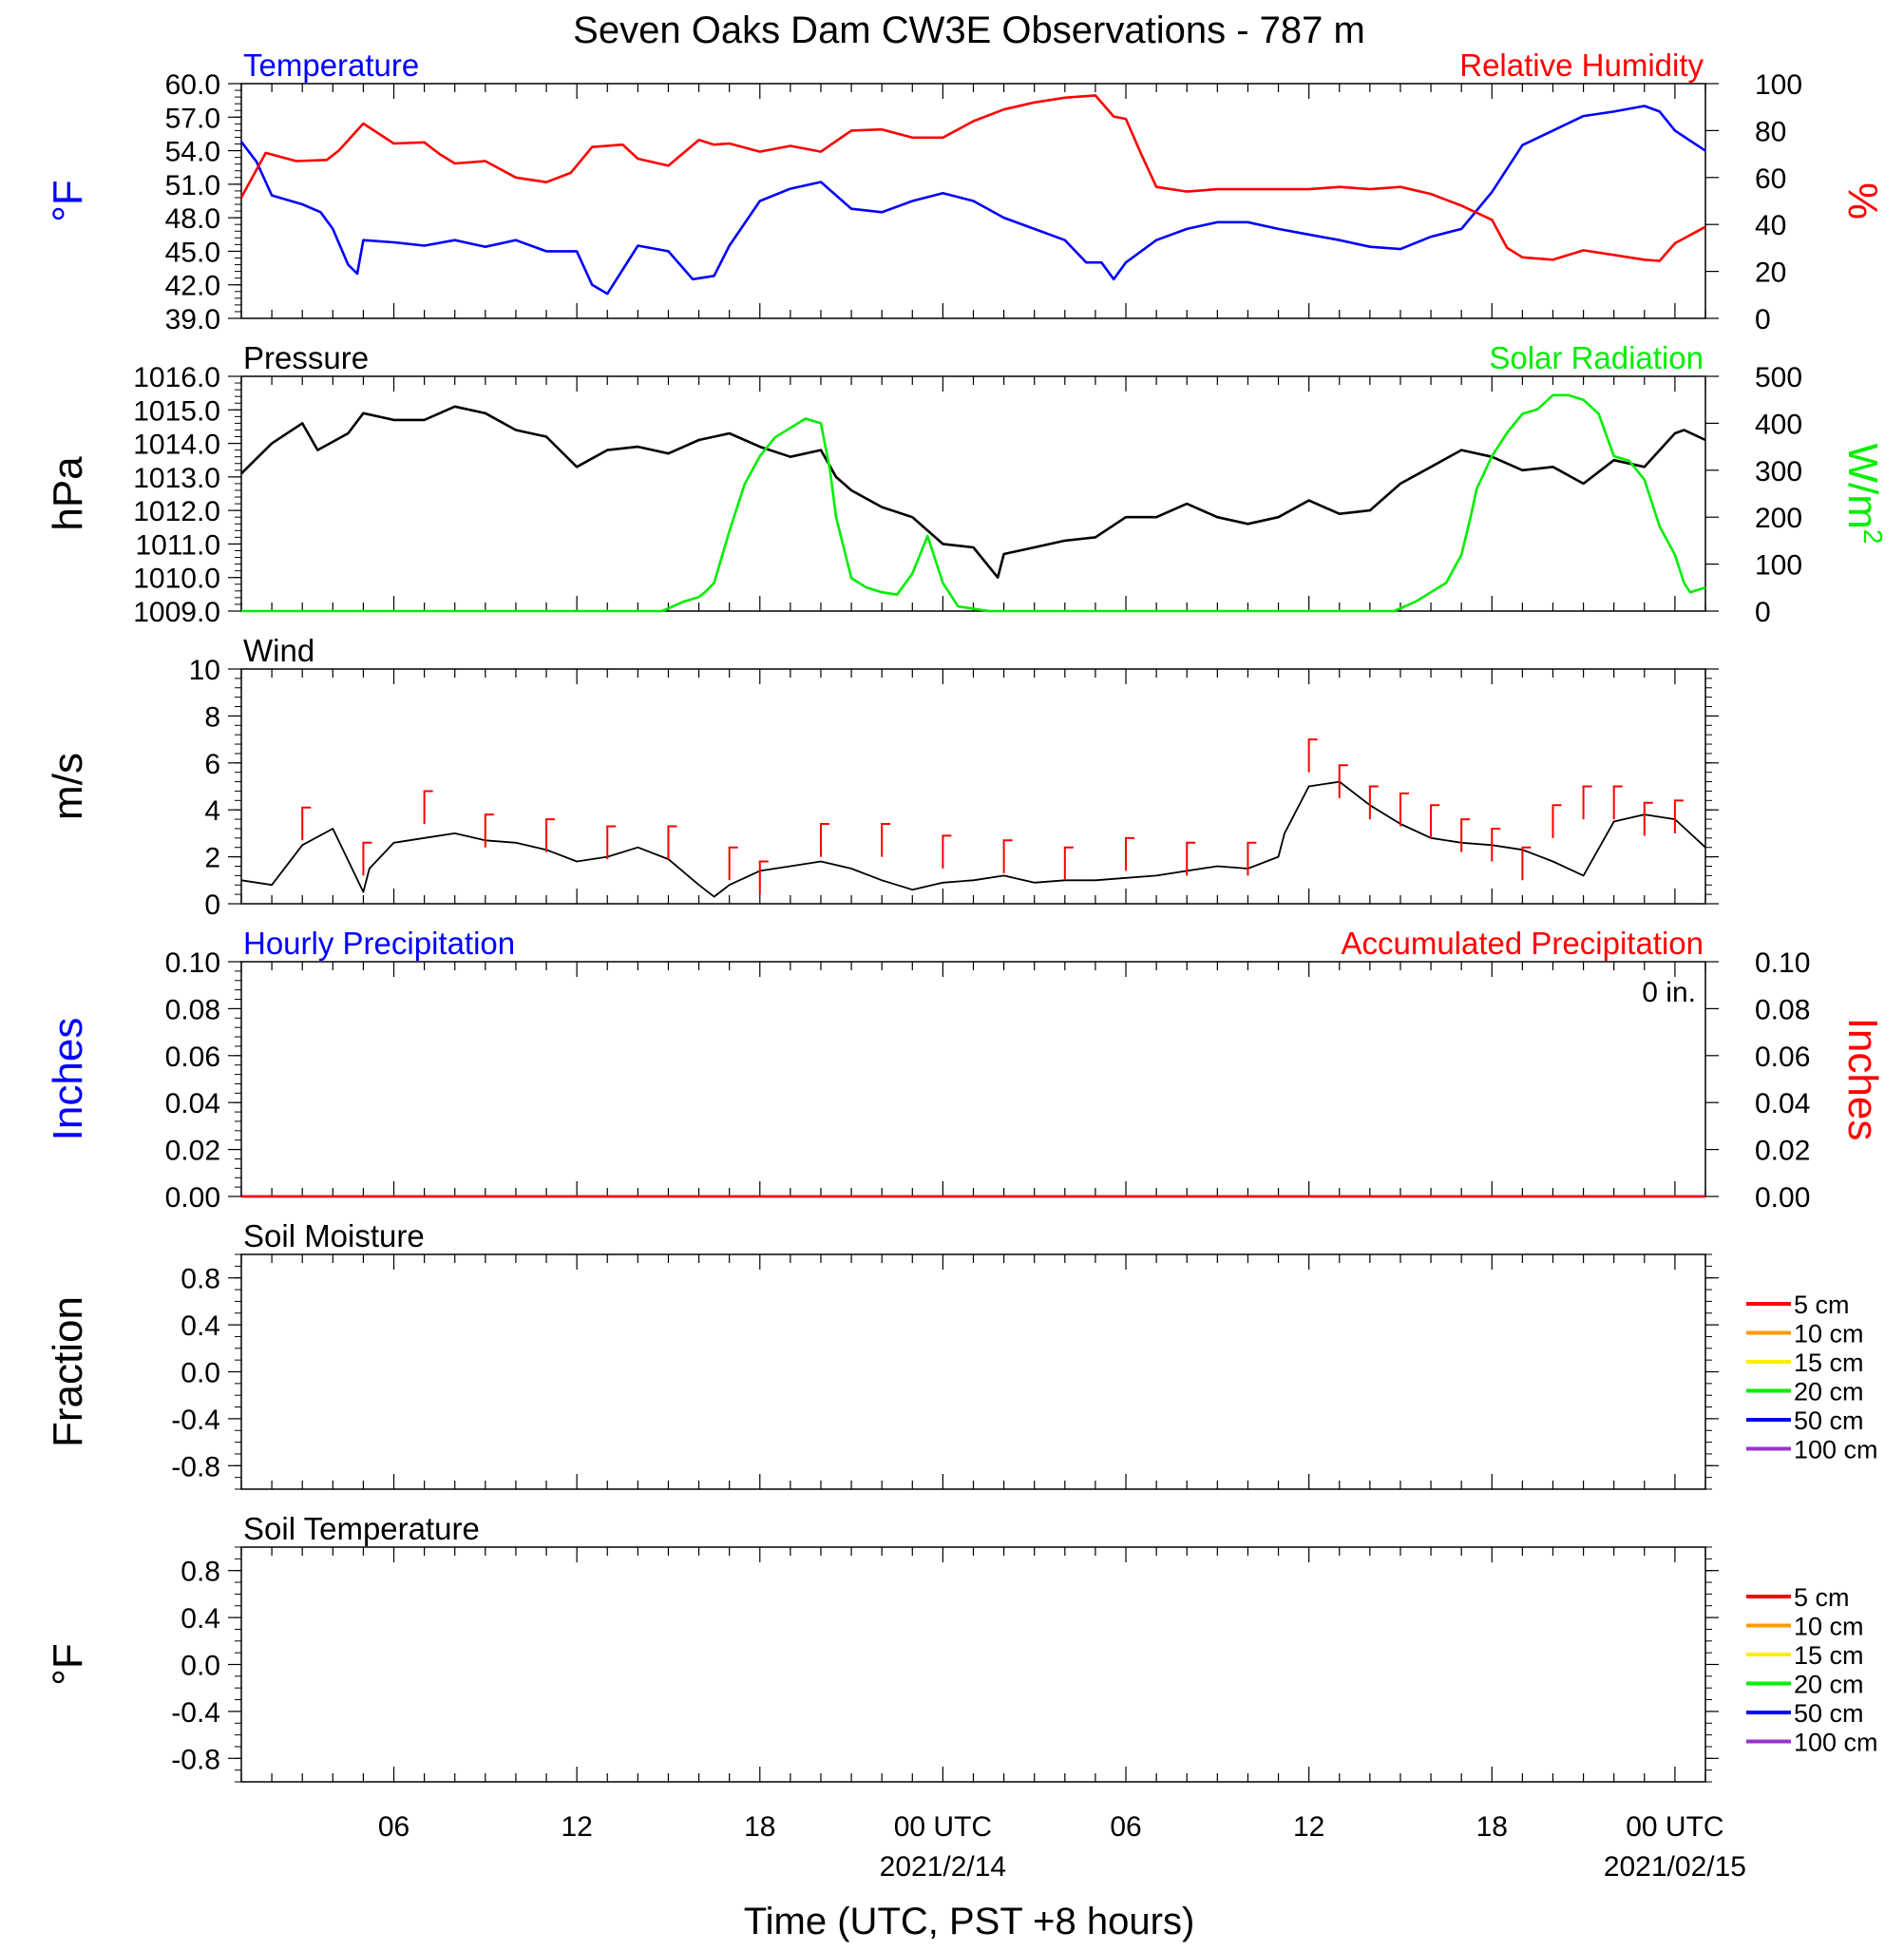  I want to click on series-line-relative-humidity, so click(972, 178).